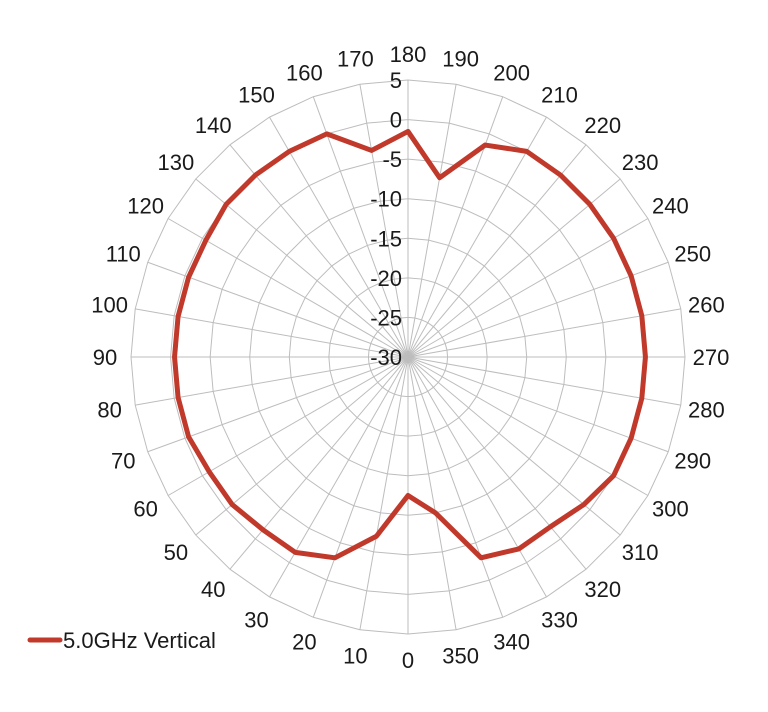 This screenshot has width=768, height=712. I want to click on angle-label-130: 130, so click(176, 162).